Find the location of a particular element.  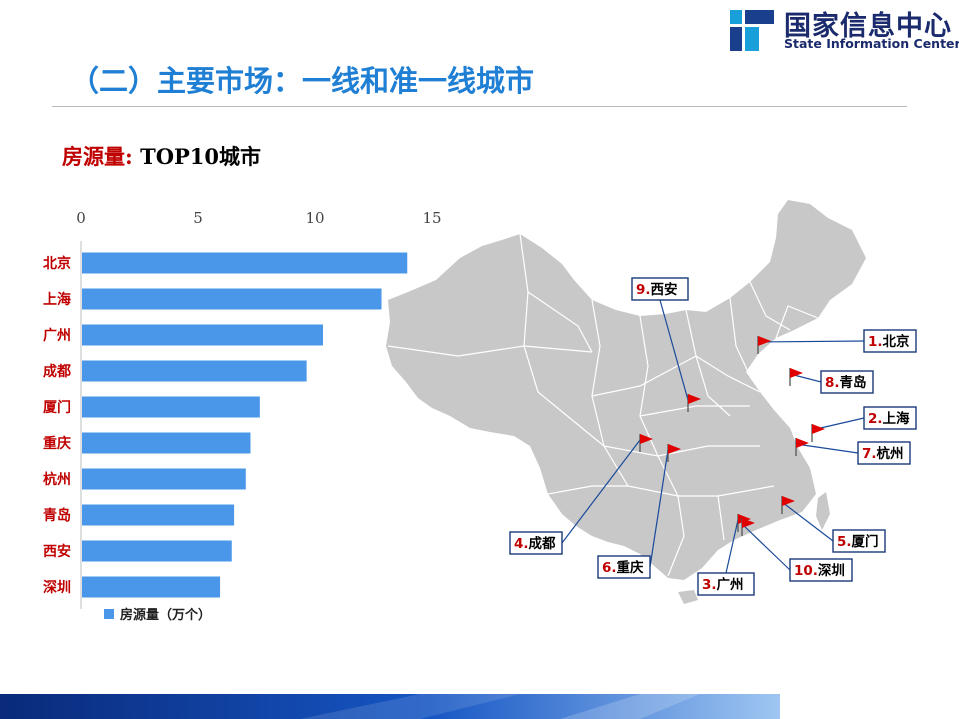

category-label: 成都 is located at coordinates (57, 371).